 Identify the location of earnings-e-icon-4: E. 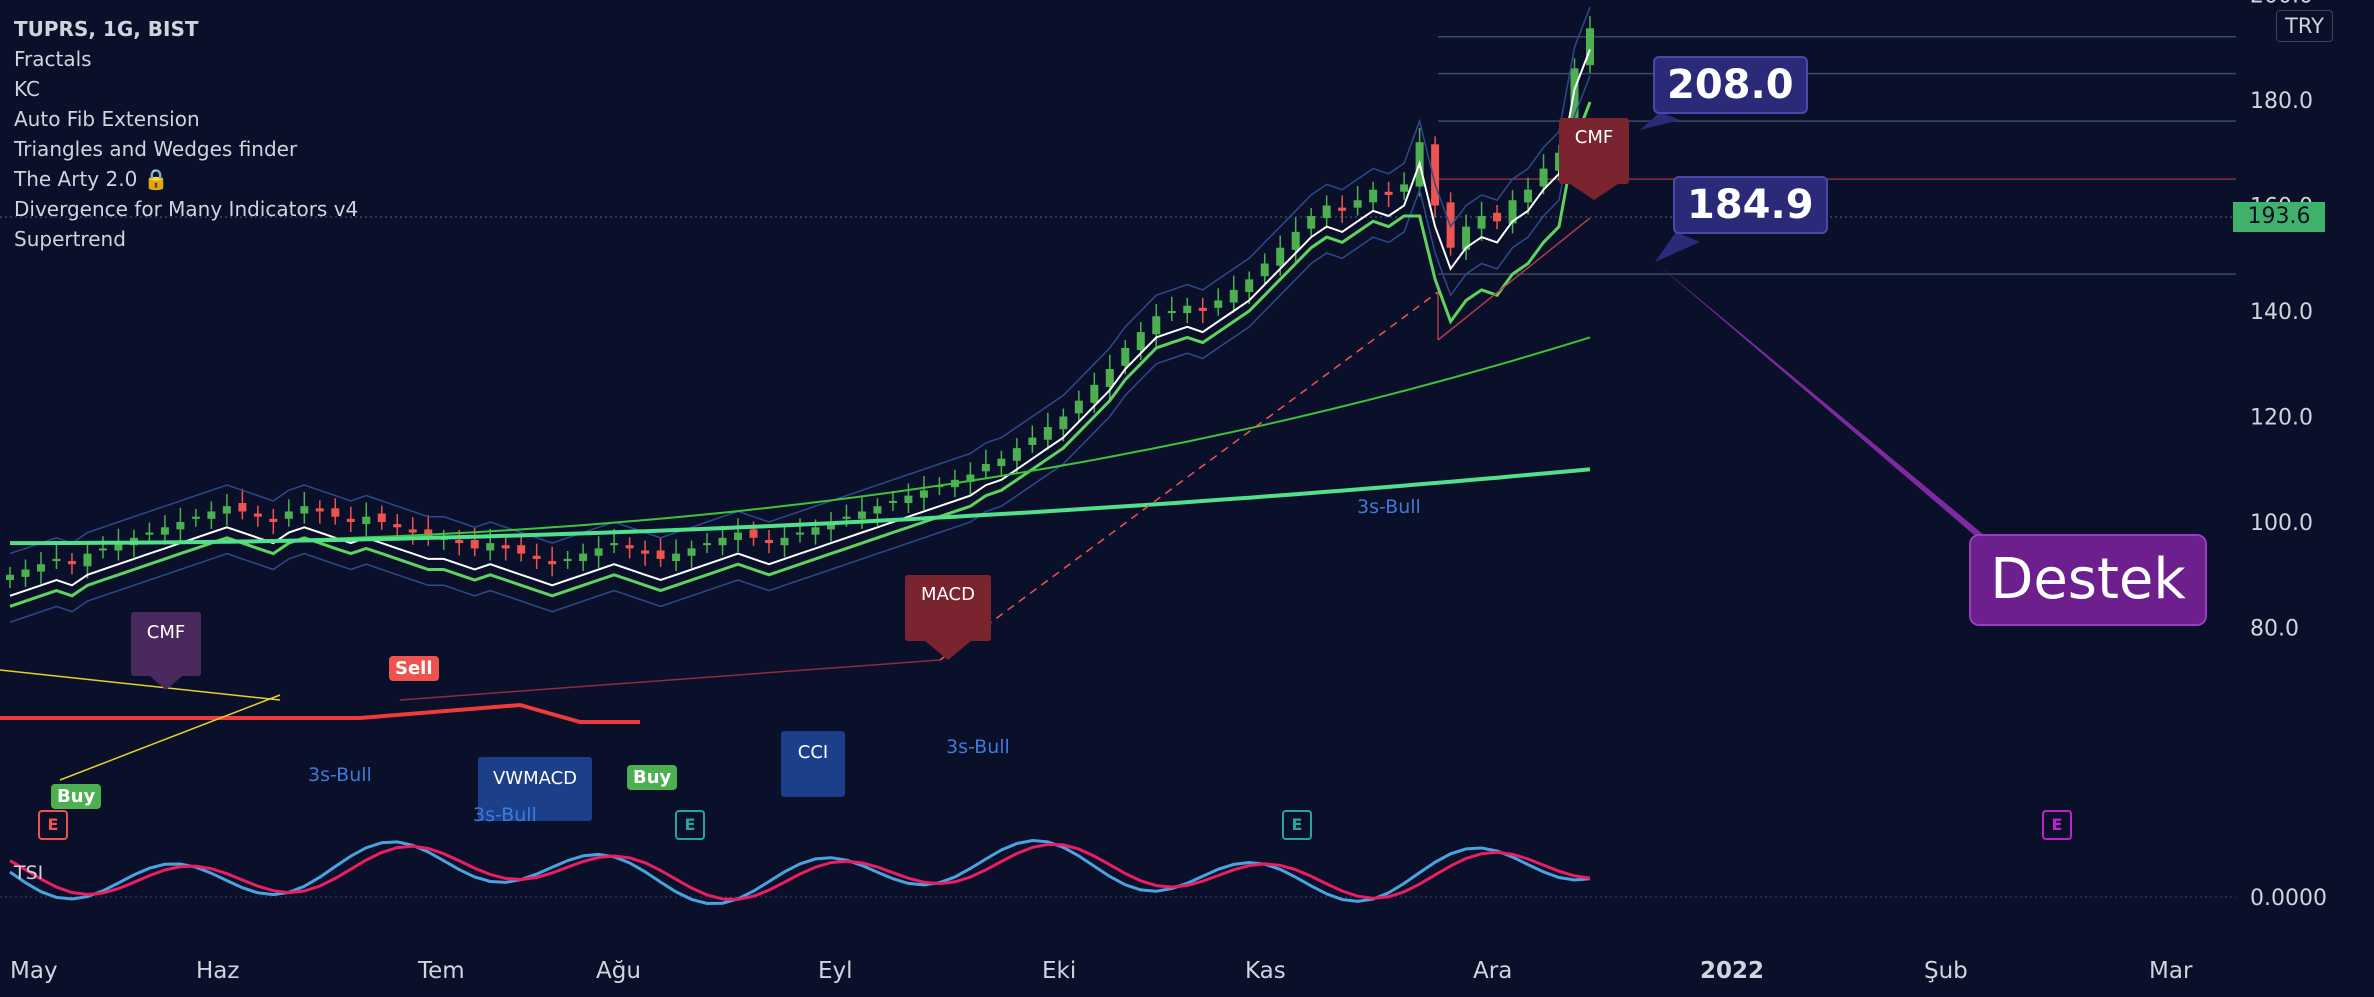
(2057, 825).